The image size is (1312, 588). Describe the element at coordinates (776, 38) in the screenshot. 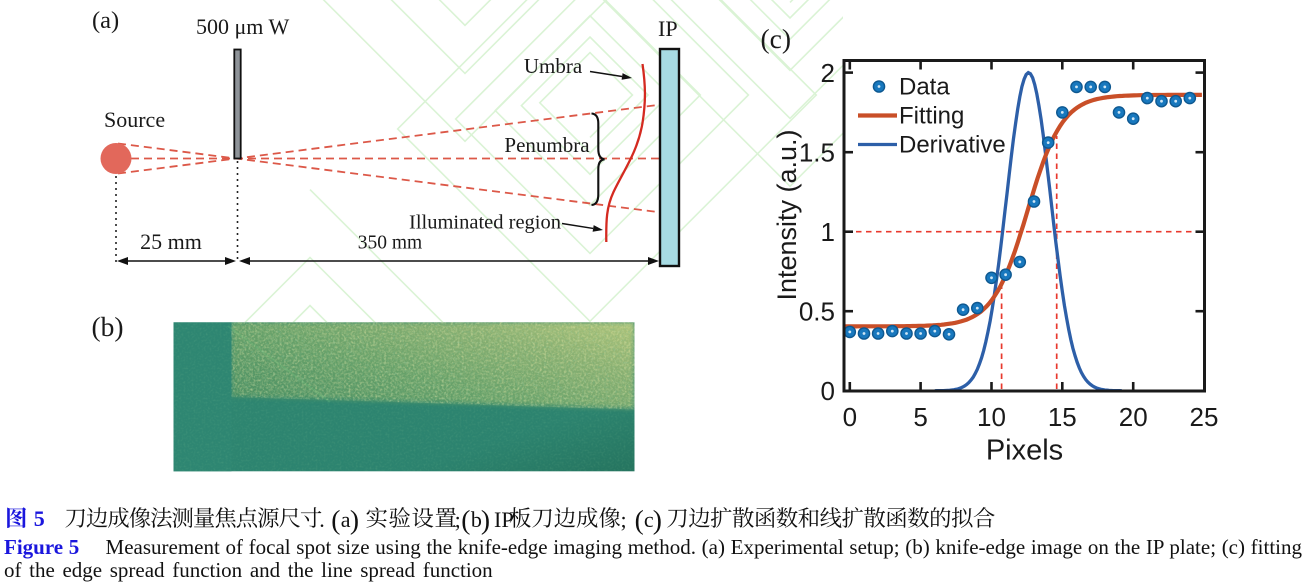

I see `svg-text: (c)` at that location.